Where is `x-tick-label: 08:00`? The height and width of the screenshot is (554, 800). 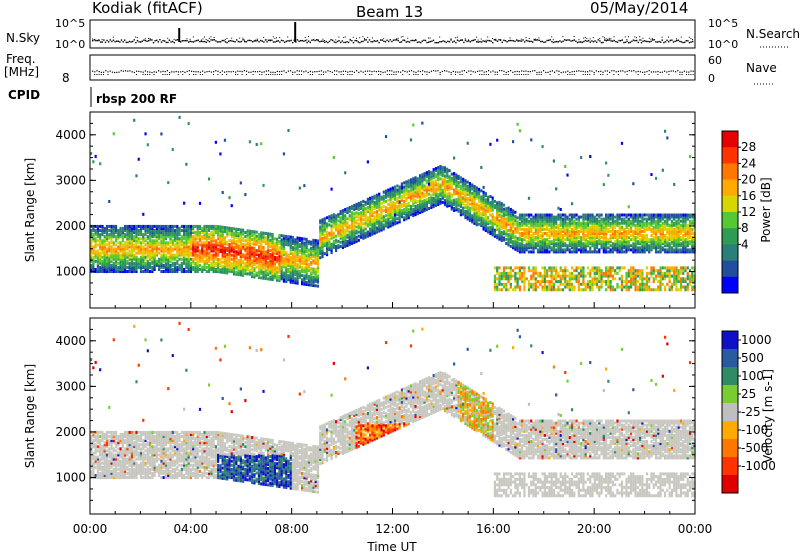 x-tick-label: 08:00 is located at coordinates (291, 529).